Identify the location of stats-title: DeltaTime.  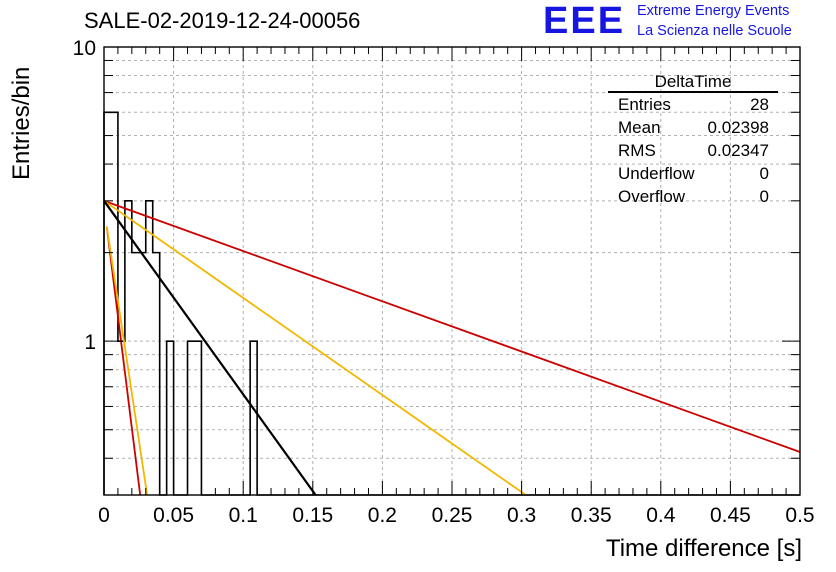
(693, 81).